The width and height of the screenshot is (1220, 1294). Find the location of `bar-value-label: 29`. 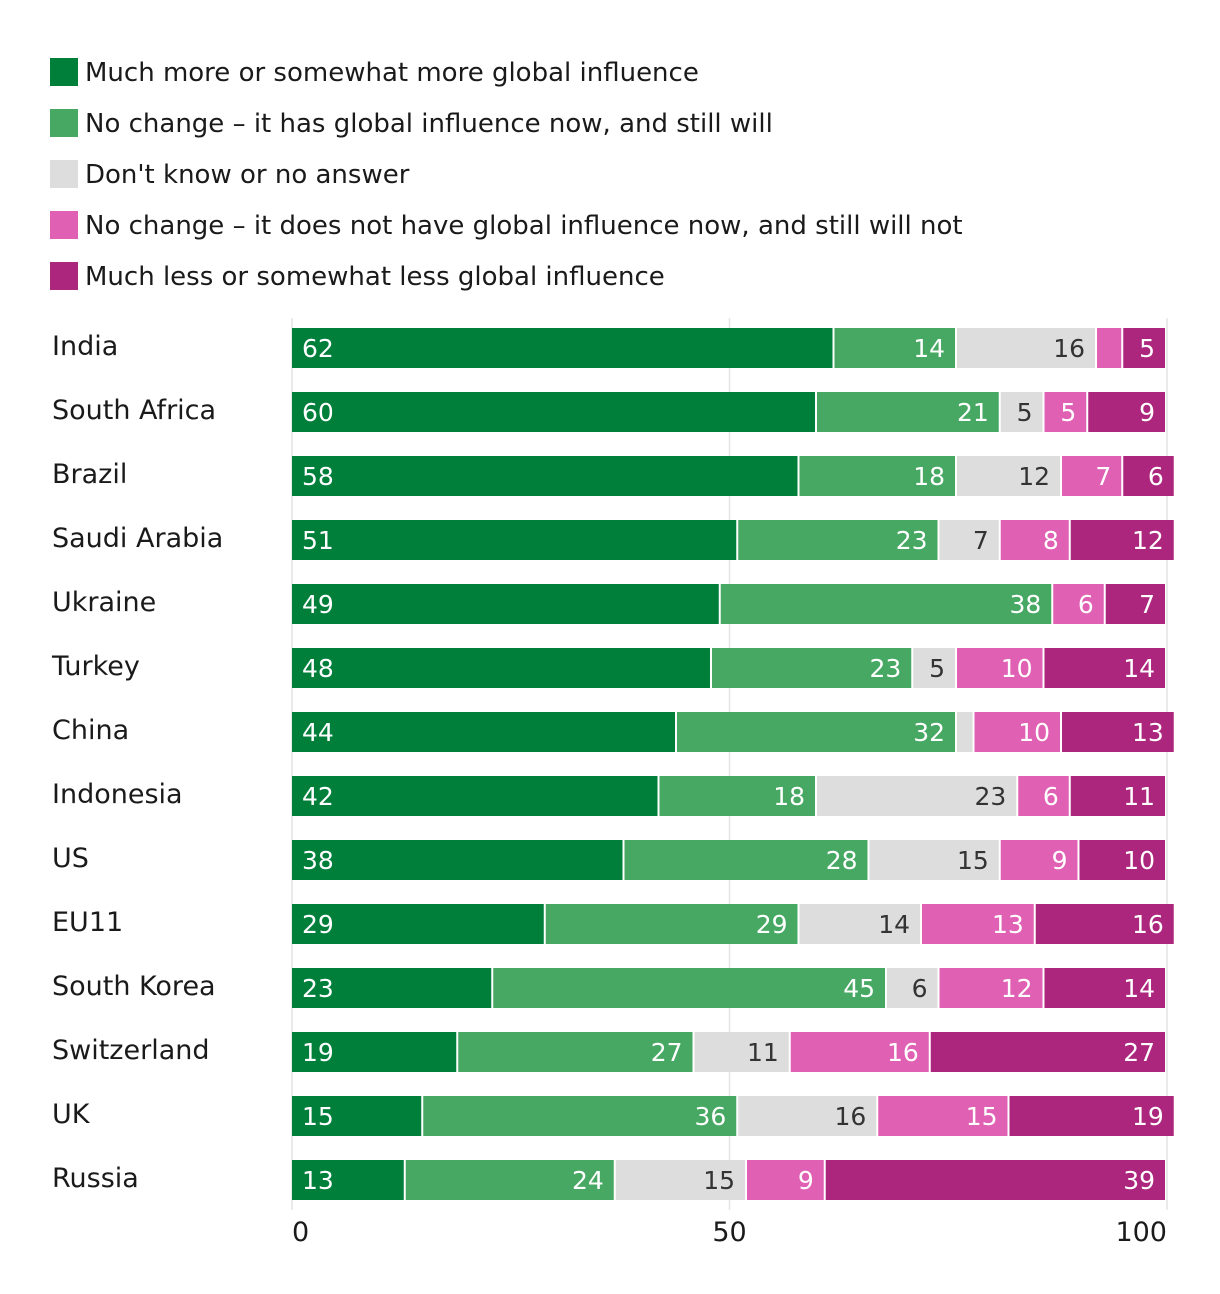

bar-value-label: 29 is located at coordinates (772, 924).